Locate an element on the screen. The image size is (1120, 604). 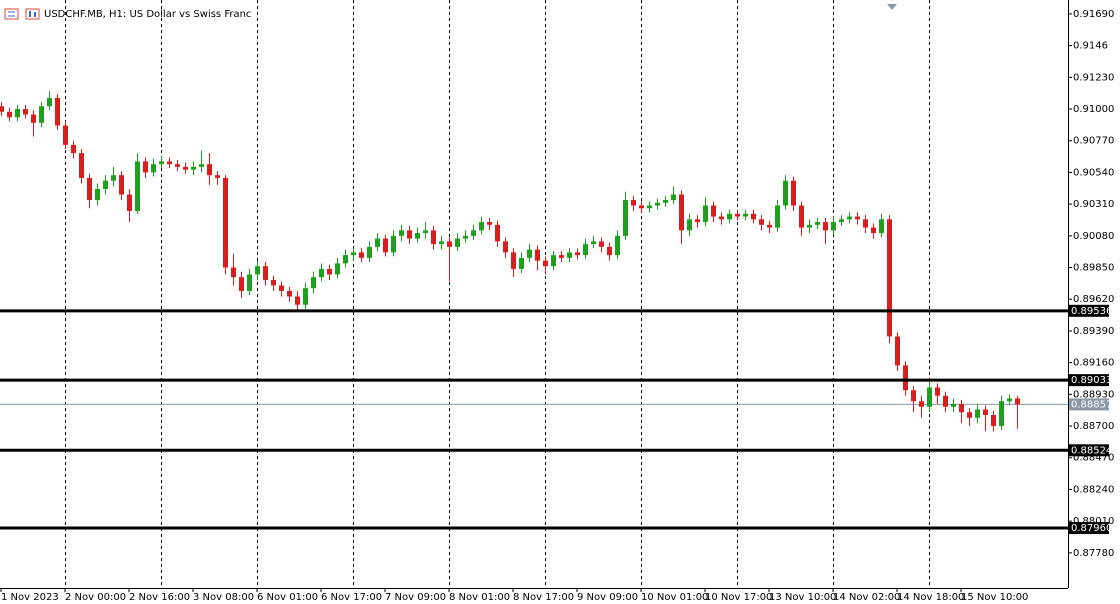
level-label: 0.89536 is located at coordinates (1091, 311).